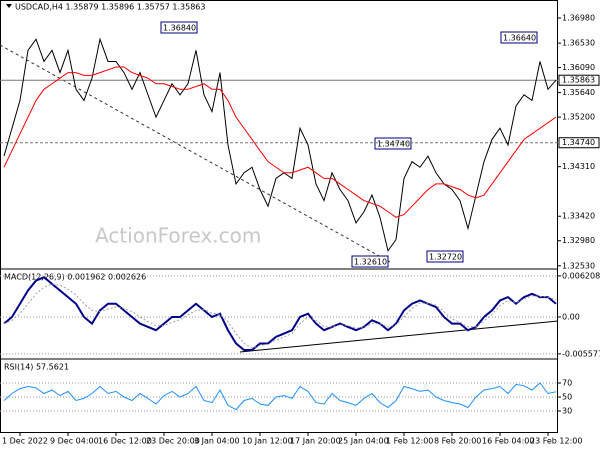 Image resolution: width=600 pixels, height=450 pixels. Describe the element at coordinates (363, 441) in the screenshot. I see `x-tick-label: 25 Jan 04:00` at that location.